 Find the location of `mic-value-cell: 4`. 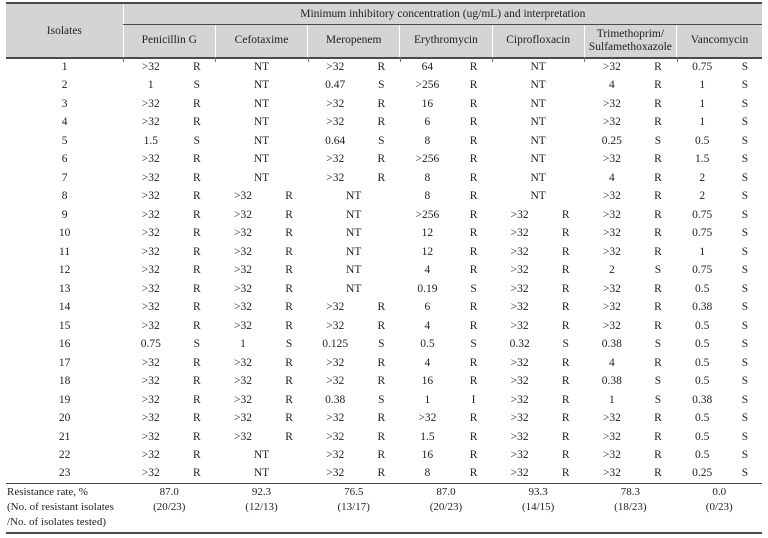

mic-value-cell: 4 is located at coordinates (427, 362).